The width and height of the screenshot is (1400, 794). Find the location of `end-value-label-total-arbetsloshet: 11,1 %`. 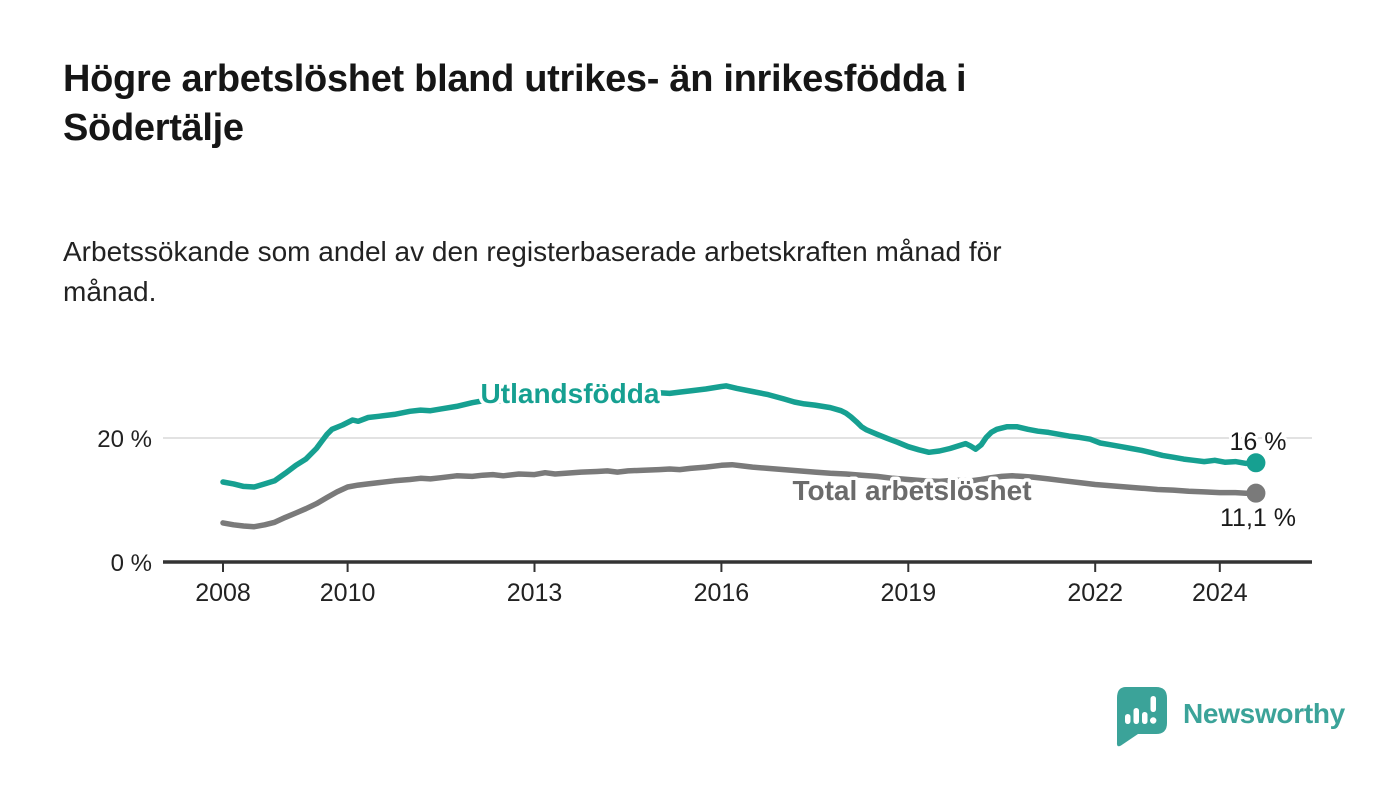

end-value-label-total-arbetsloshet: 11,1 % is located at coordinates (1258, 518).